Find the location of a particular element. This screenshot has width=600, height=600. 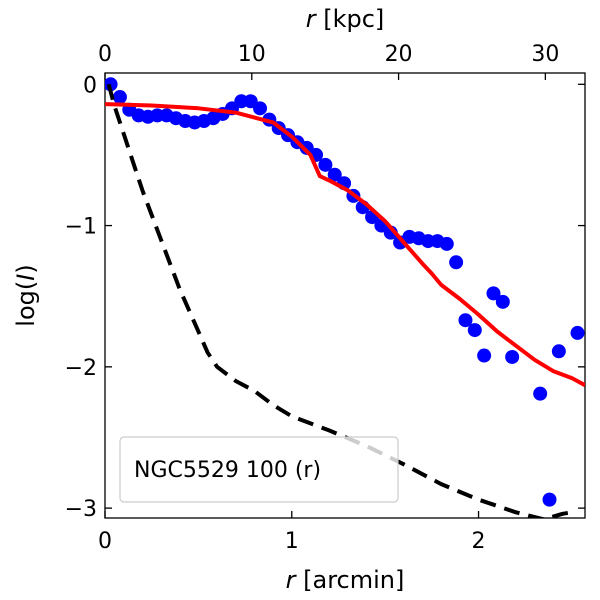

x-axis-label: r [arcmin] is located at coordinates (345, 580).